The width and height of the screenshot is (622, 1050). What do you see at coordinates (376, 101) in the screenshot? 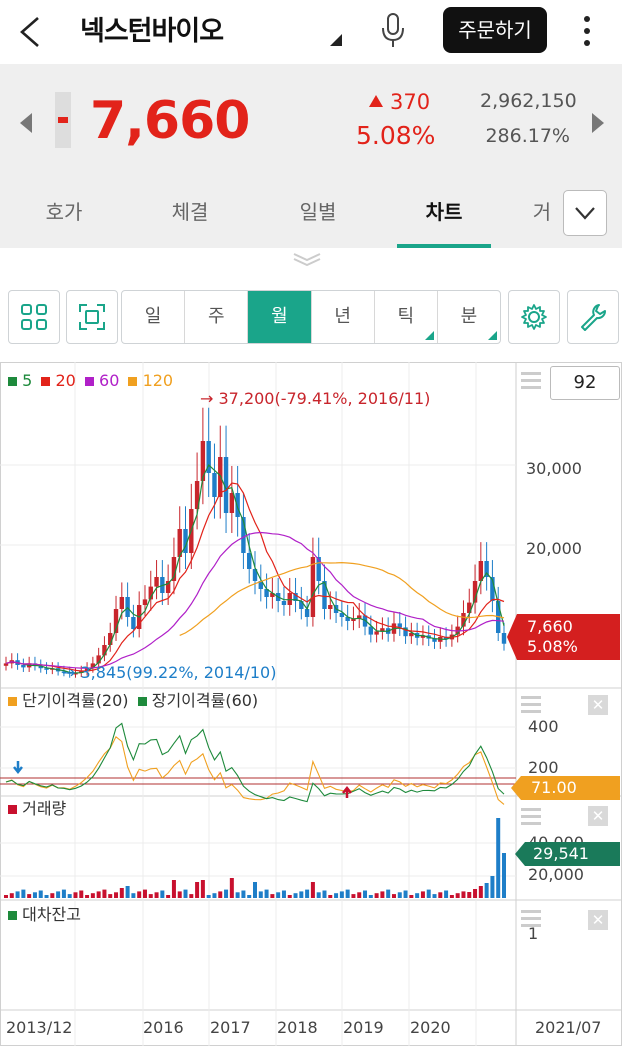
I see `up-triangle-icon` at bounding box center [376, 101].